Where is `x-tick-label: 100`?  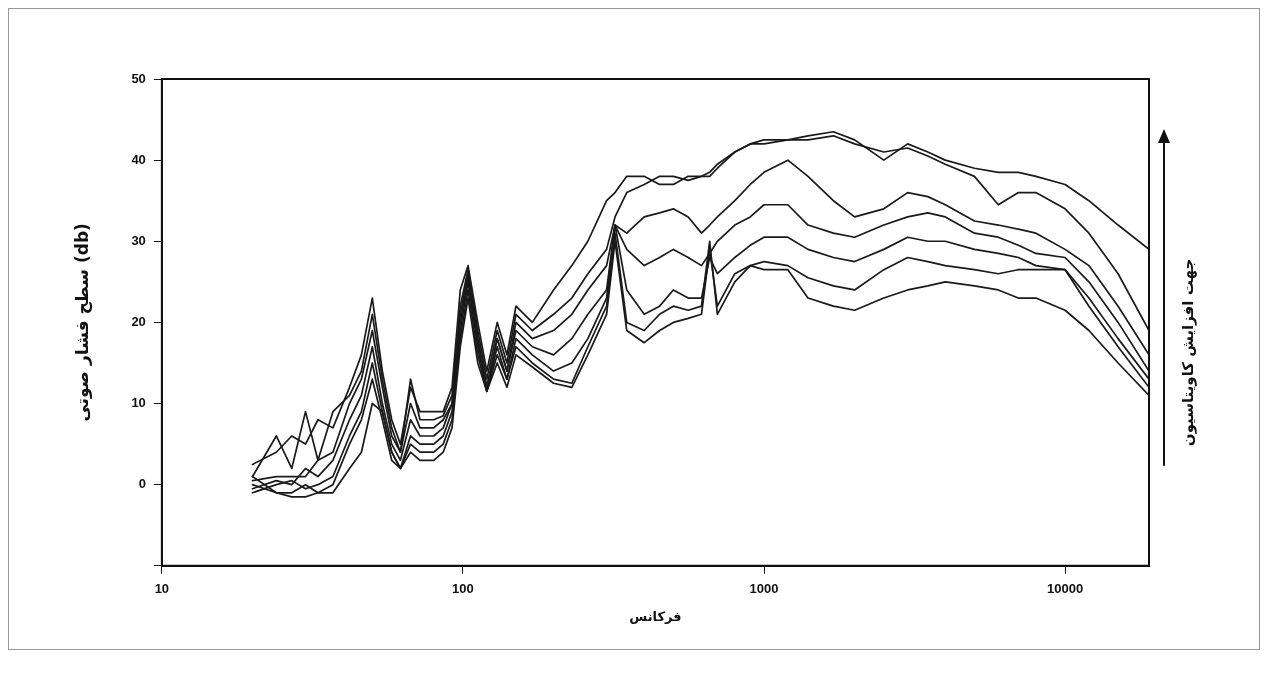 x-tick-label: 100 is located at coordinates (463, 589).